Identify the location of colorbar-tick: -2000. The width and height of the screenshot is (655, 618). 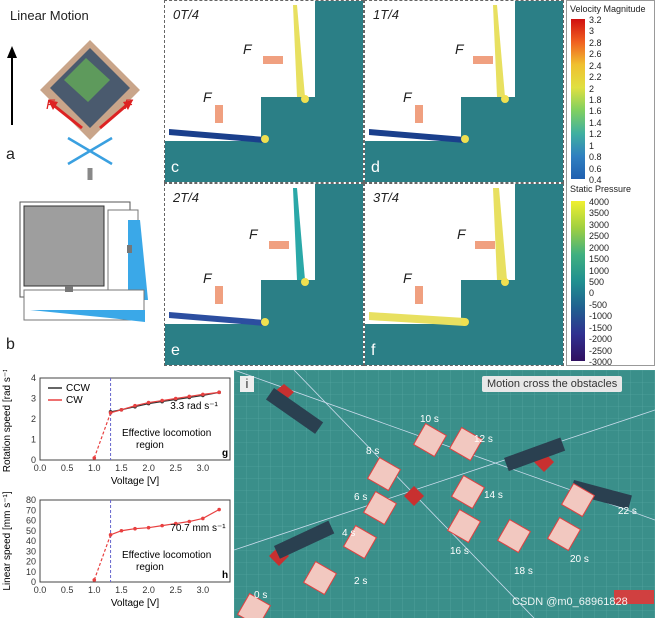
(601, 339).